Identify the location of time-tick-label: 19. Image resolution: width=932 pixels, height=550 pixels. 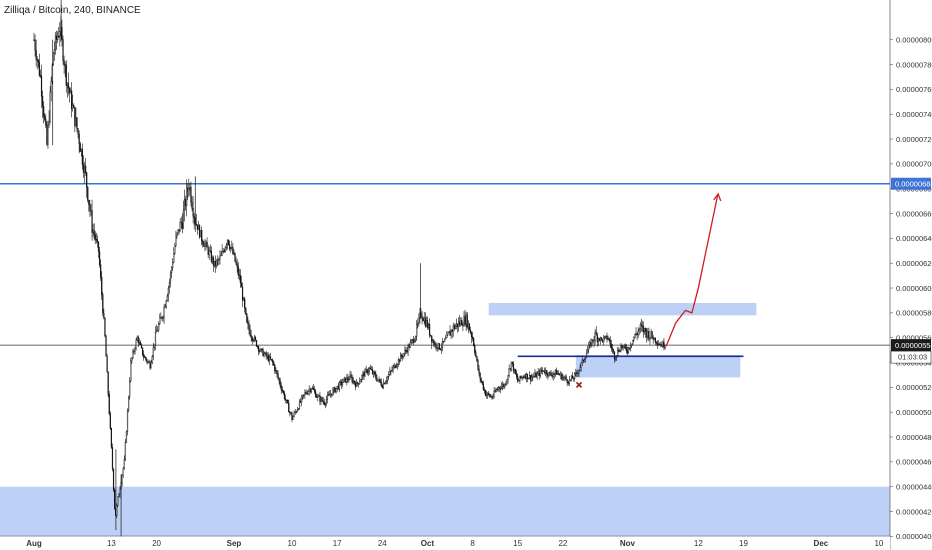
(743, 543).